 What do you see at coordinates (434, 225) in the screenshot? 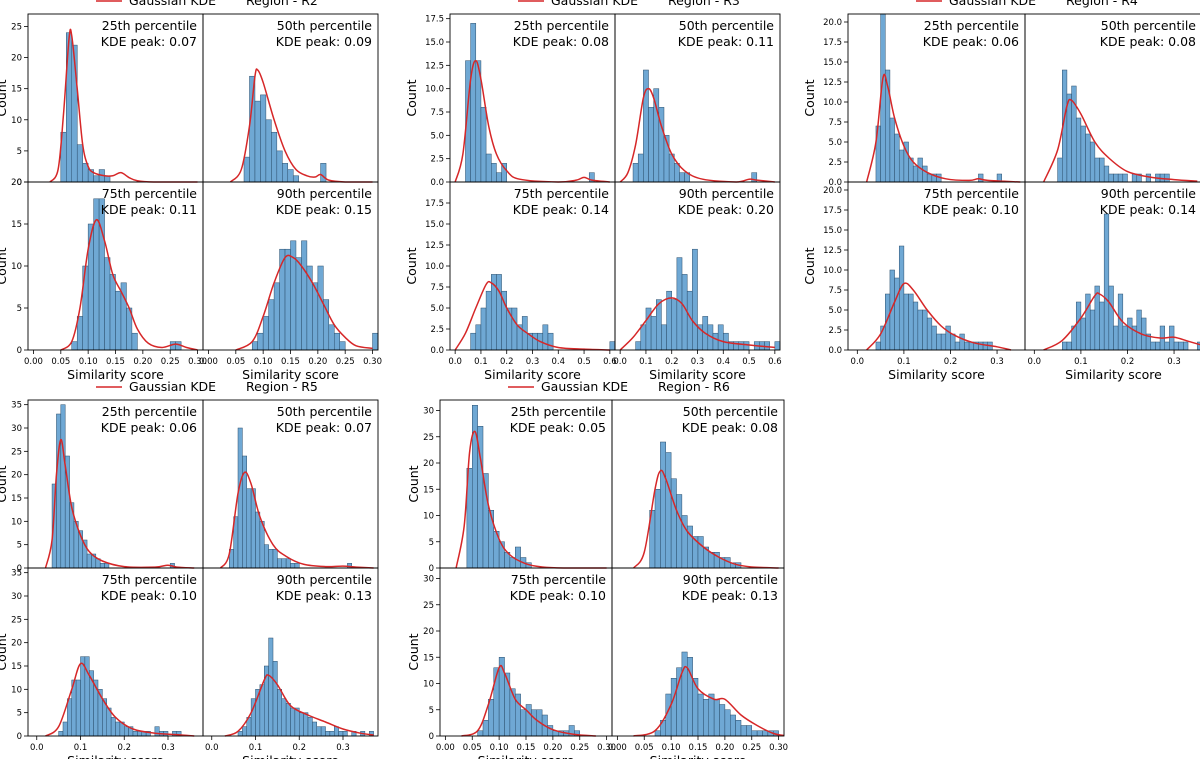
I see `y-tick-label: 15.0` at bounding box center [434, 225].